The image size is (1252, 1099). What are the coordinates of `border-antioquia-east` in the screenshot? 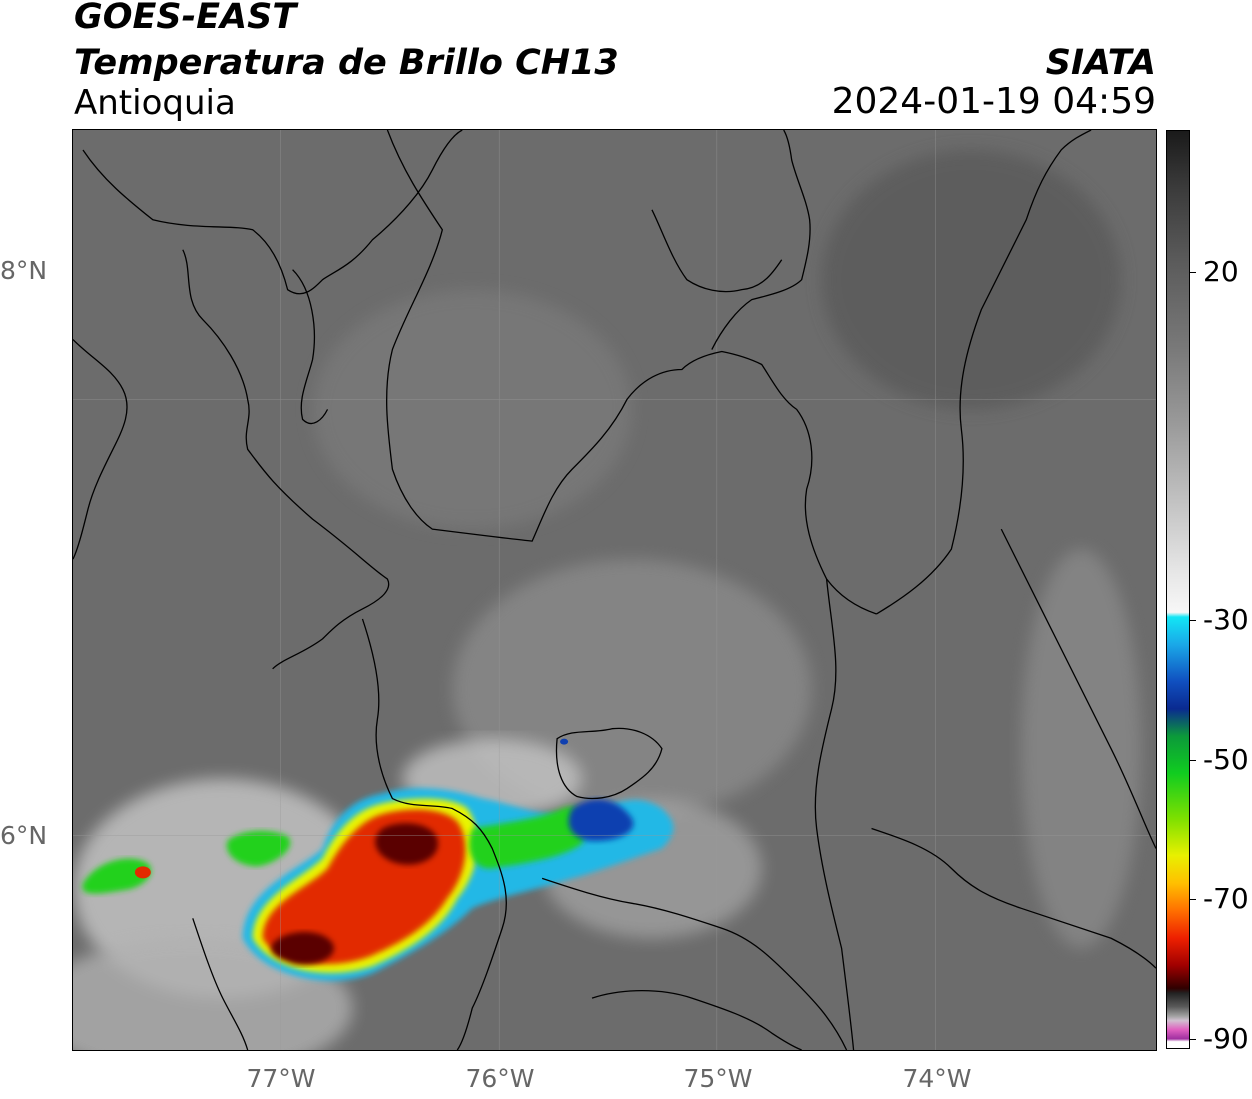 It's located at (984, 372).